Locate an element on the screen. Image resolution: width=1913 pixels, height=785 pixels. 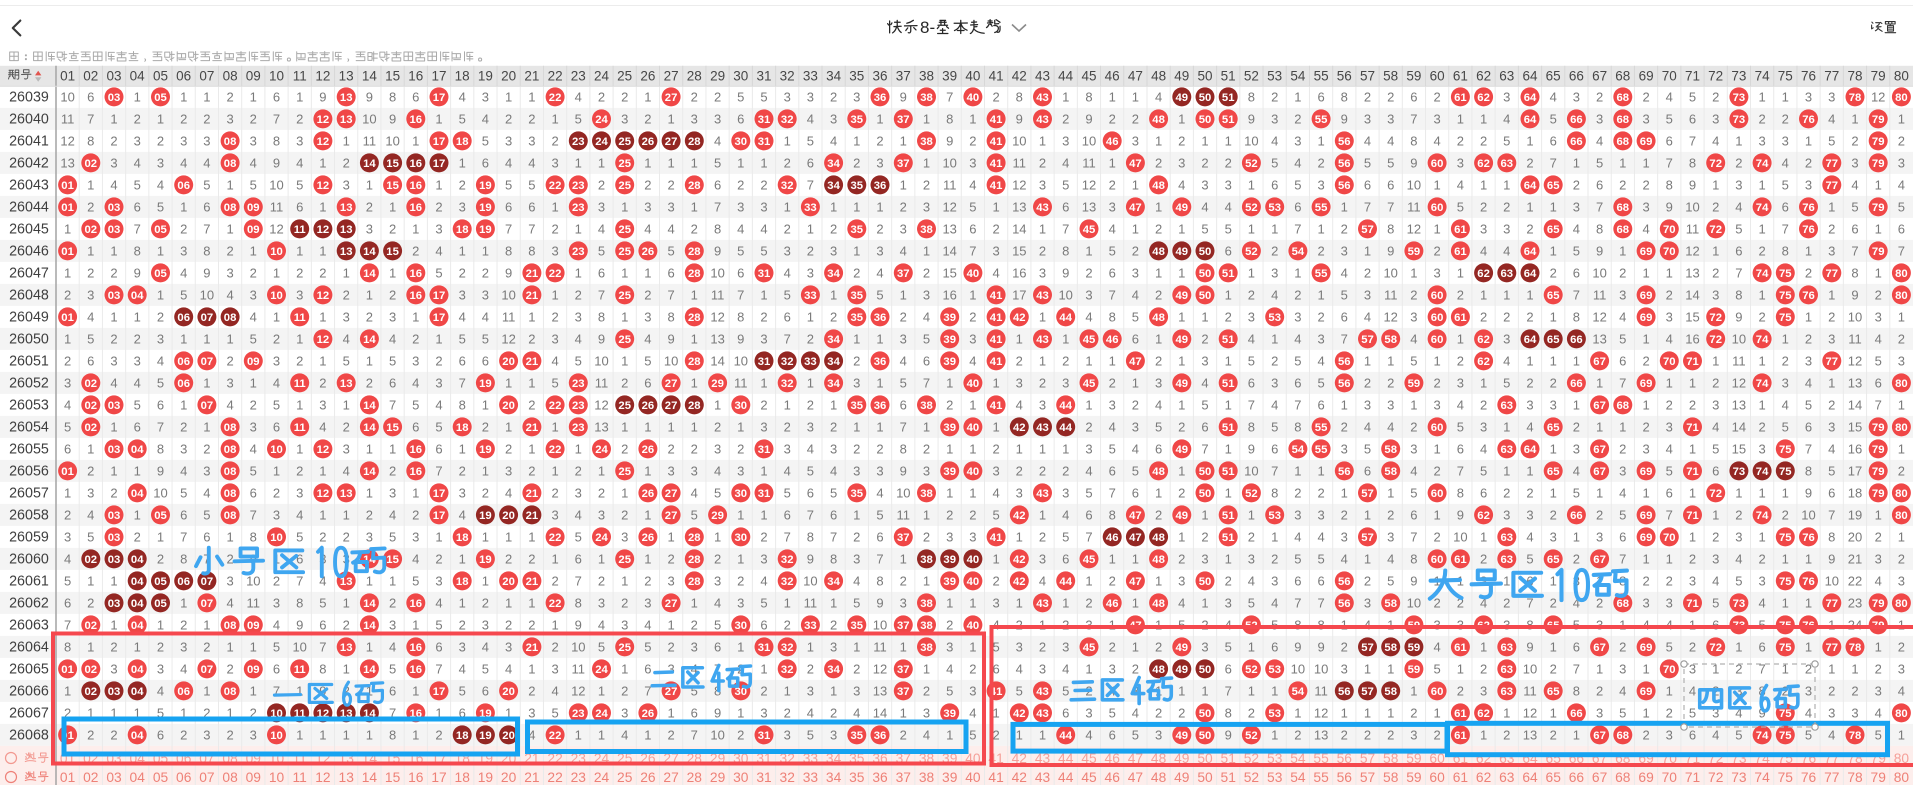
svg-text: 26066 is located at coordinates (29, 692).